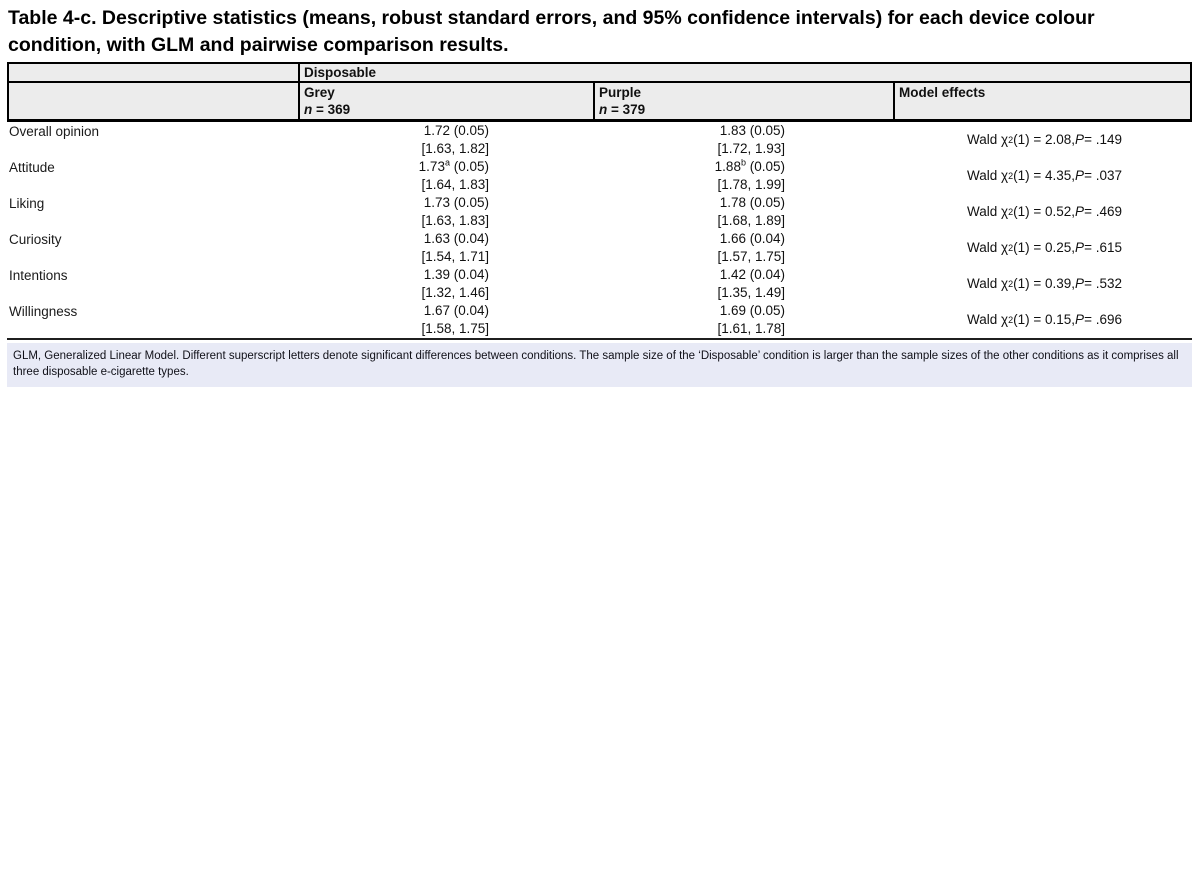  I want to click on grey-ci: [1.54, 1.71], so click(455, 256).